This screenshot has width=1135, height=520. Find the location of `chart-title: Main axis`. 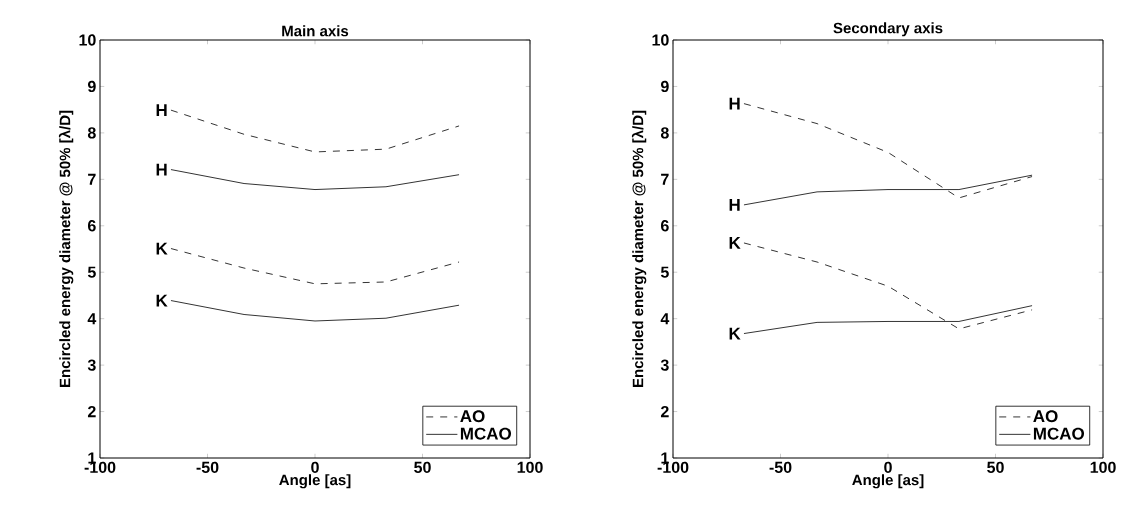

chart-title: Main axis is located at coordinates (315, 31).